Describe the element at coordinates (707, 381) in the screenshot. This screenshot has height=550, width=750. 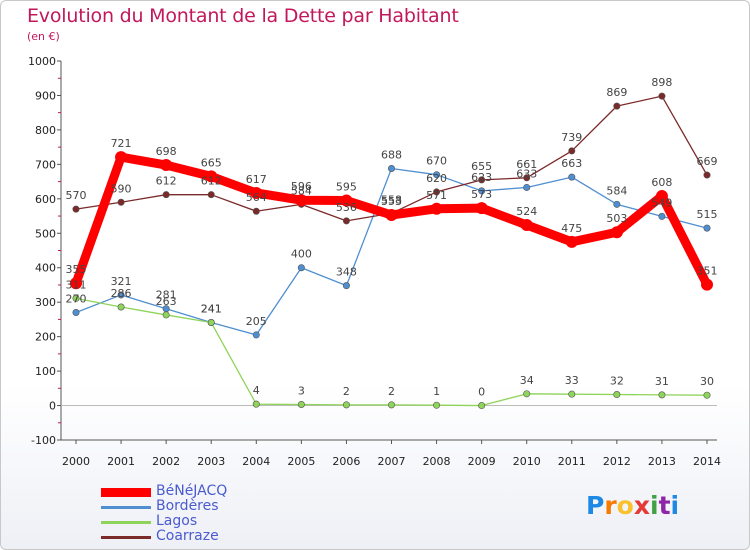
I see `data-label: 30` at that location.